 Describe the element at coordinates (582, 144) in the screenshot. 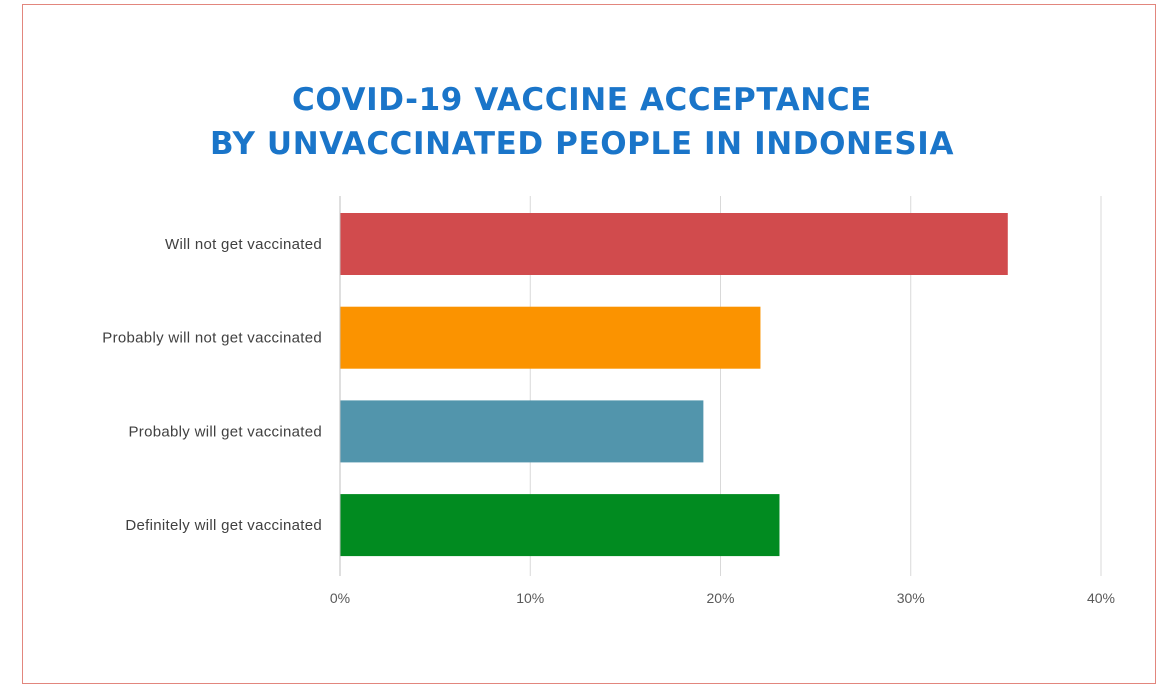

I see `chart-title-line-2: BY UNVACCINATED PEOPLE IN INDONESIA` at that location.